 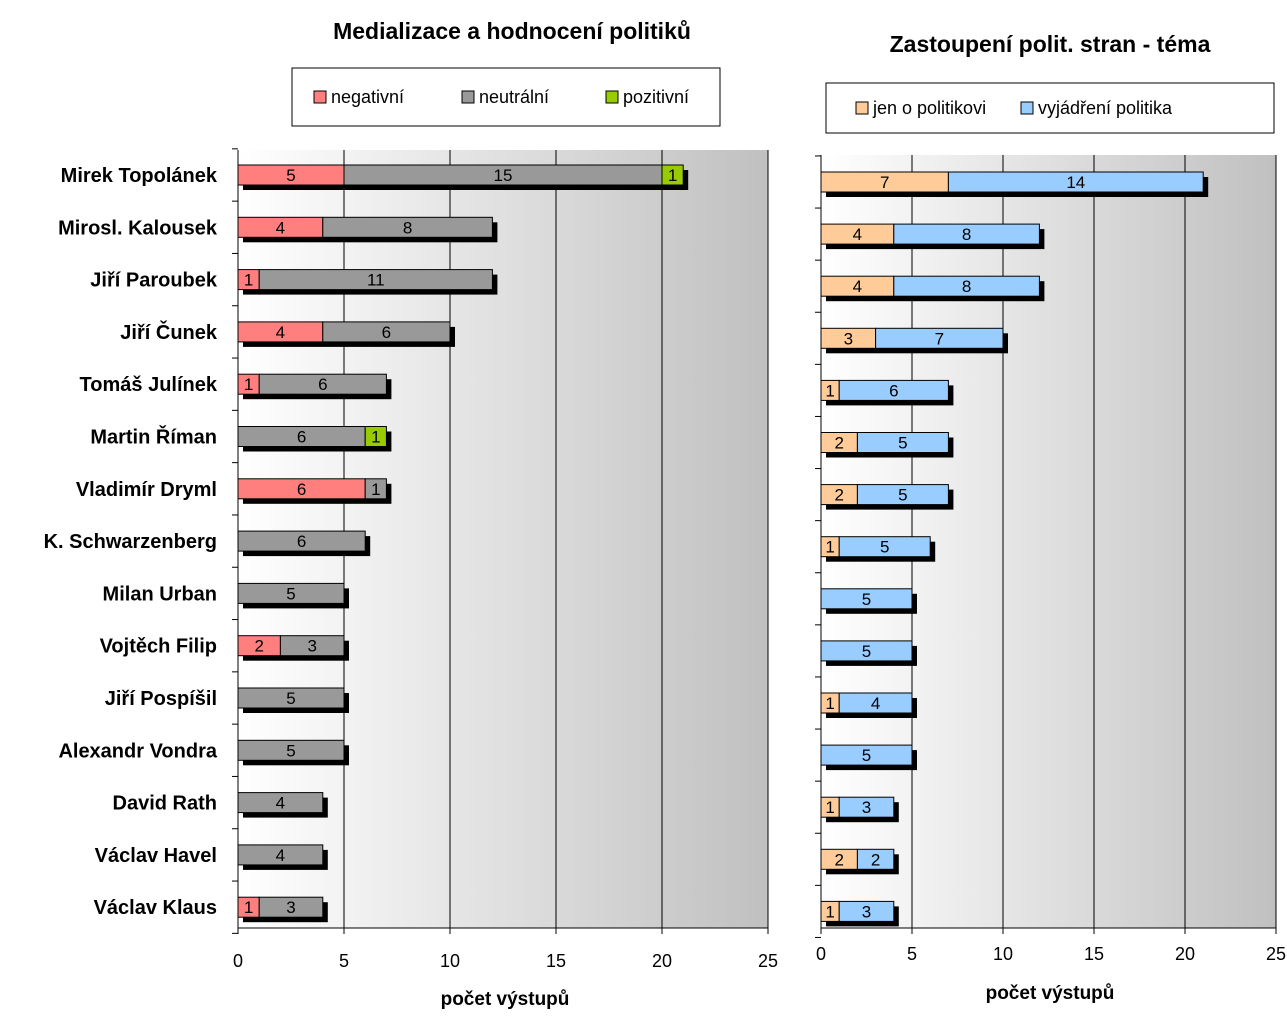 I want to click on x-tick-label: 5, so click(x=344, y=961).